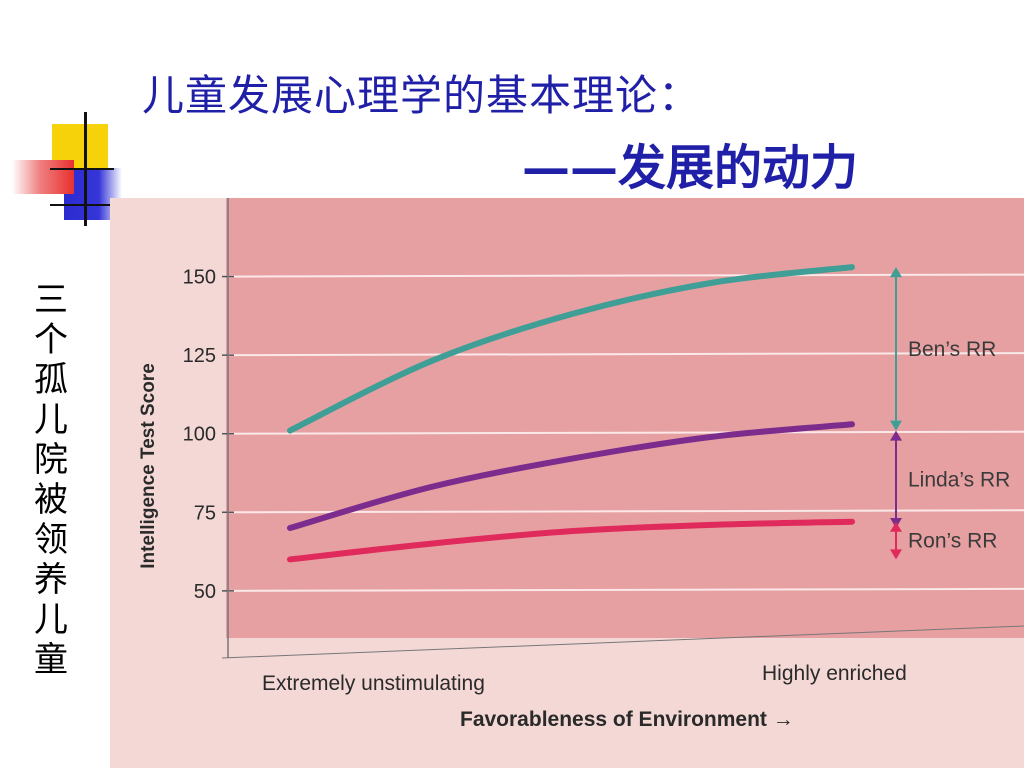 The height and width of the screenshot is (772, 1024). I want to click on side-label-char-9: 童, so click(51, 660).